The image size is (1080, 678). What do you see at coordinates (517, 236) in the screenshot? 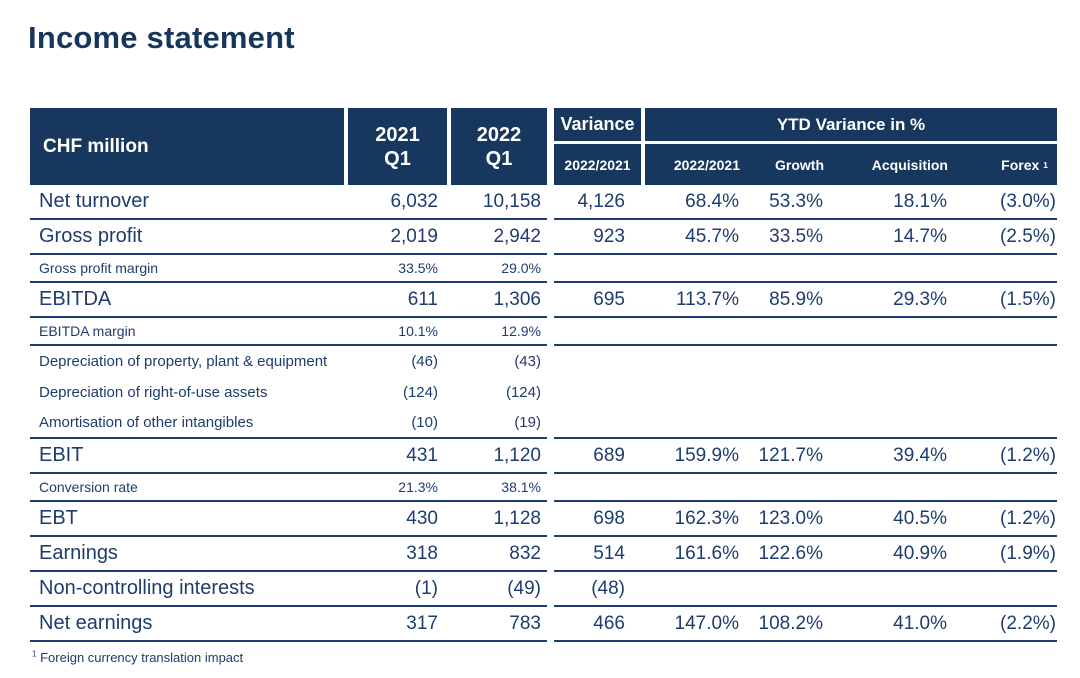
I see `value-2022-q1: 2,942` at bounding box center [517, 236].